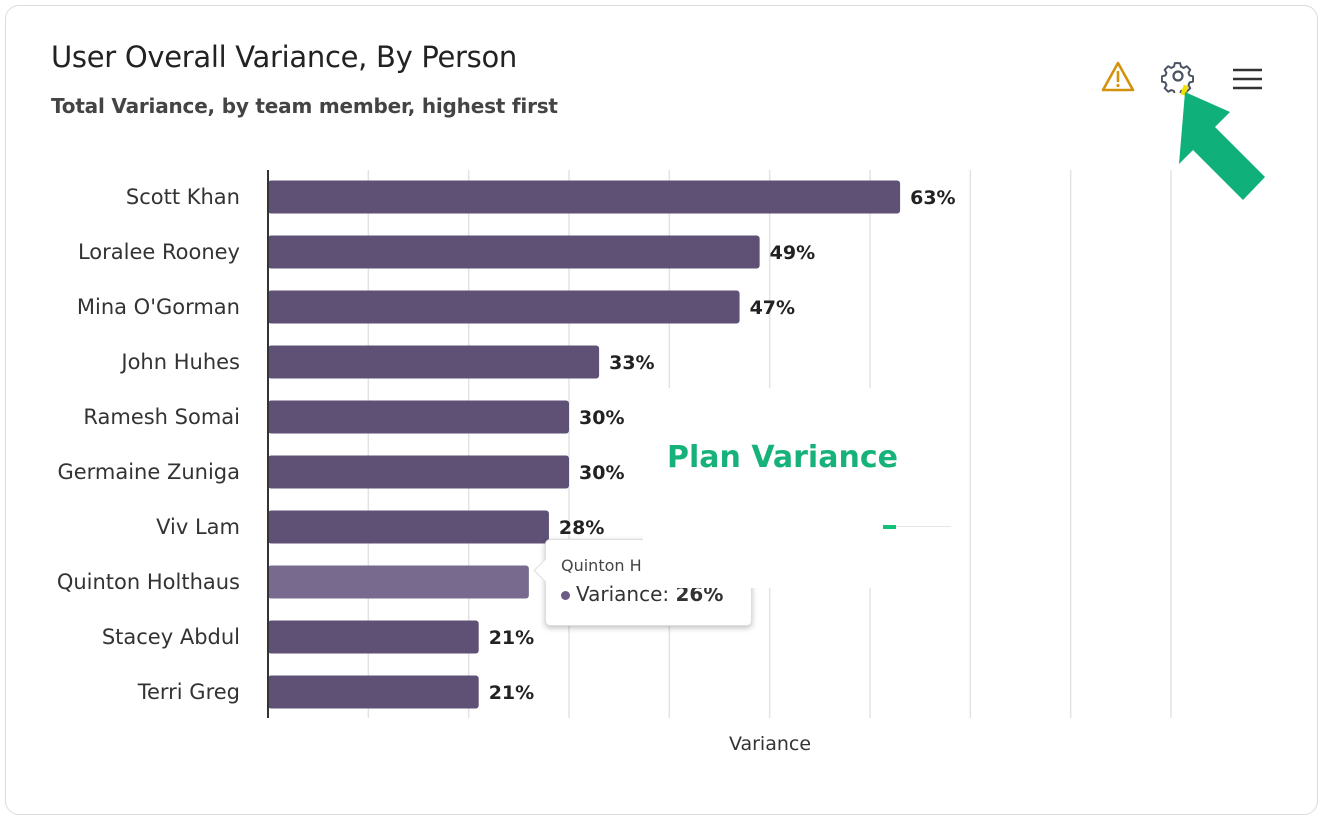  Describe the element at coordinates (623, 594) in the screenshot. I see `tooltip-series: Variance:` at that location.